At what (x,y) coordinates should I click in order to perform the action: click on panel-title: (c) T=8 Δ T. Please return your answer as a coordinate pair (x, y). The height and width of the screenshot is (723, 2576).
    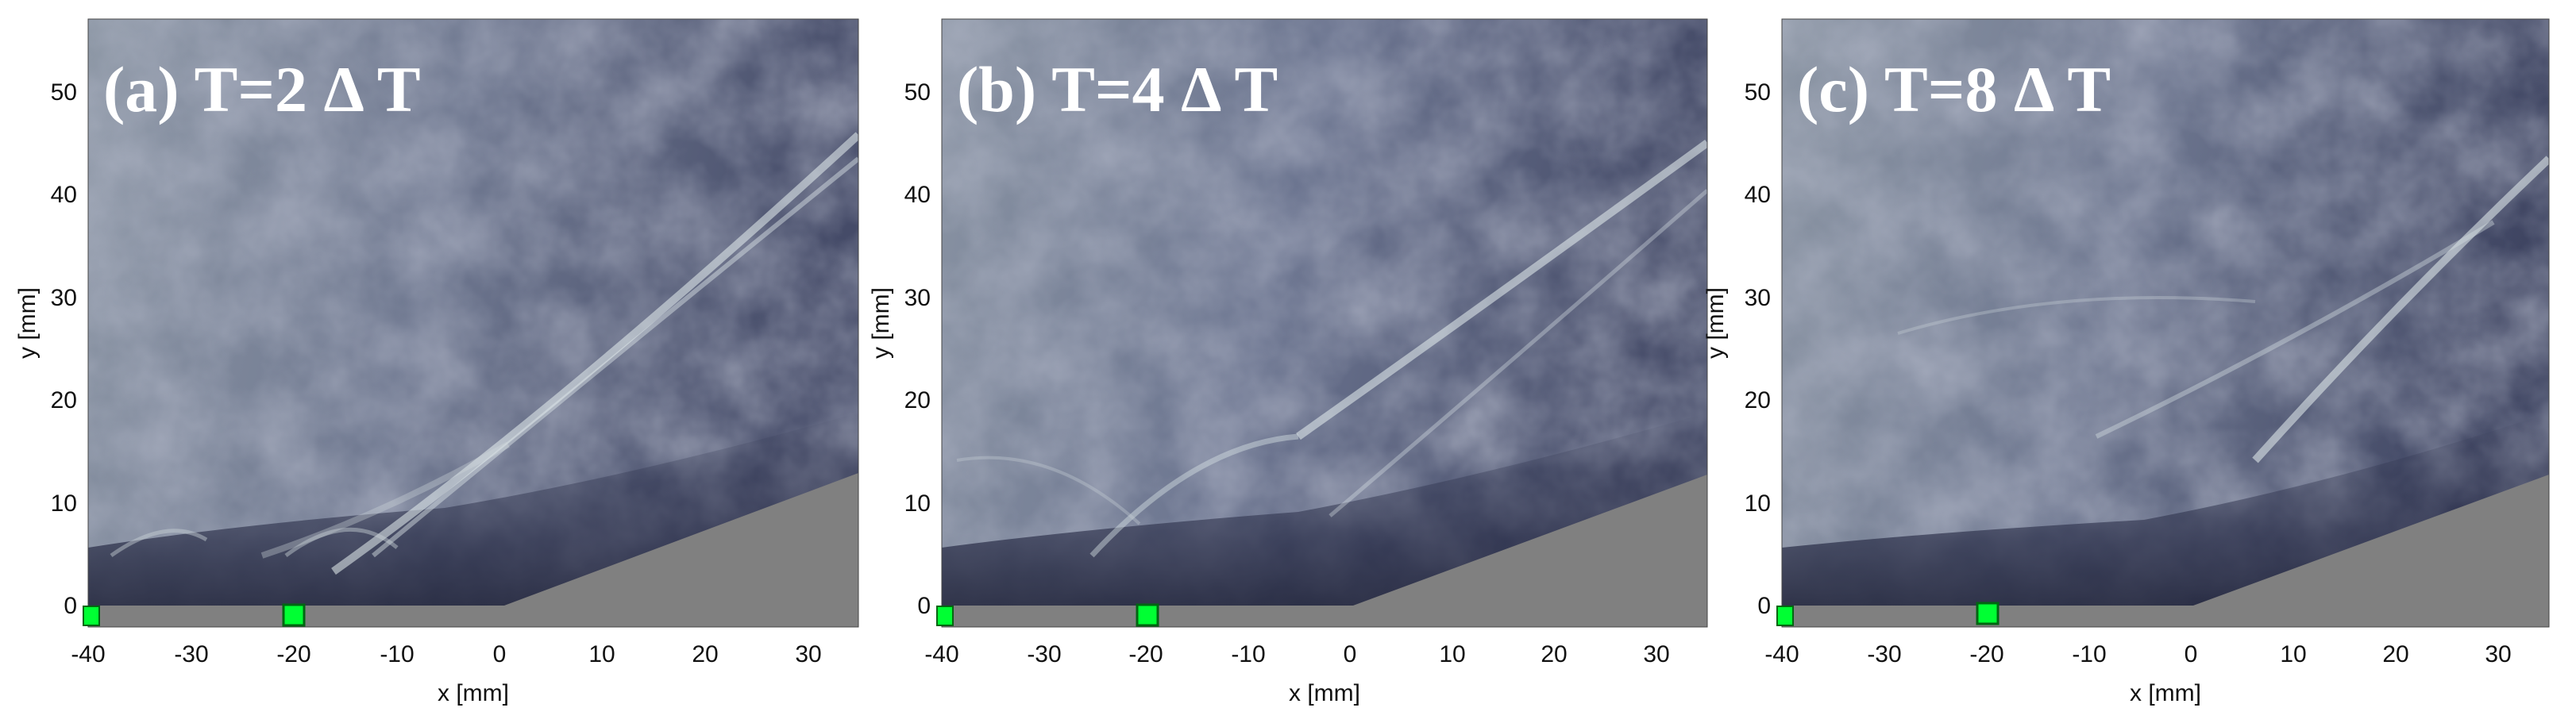
    Looking at the image, I should click on (1954, 89).